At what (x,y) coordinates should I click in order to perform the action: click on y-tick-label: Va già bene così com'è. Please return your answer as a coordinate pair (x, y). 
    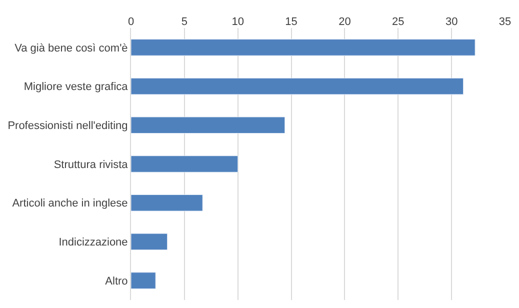
    Looking at the image, I should click on (71, 48).